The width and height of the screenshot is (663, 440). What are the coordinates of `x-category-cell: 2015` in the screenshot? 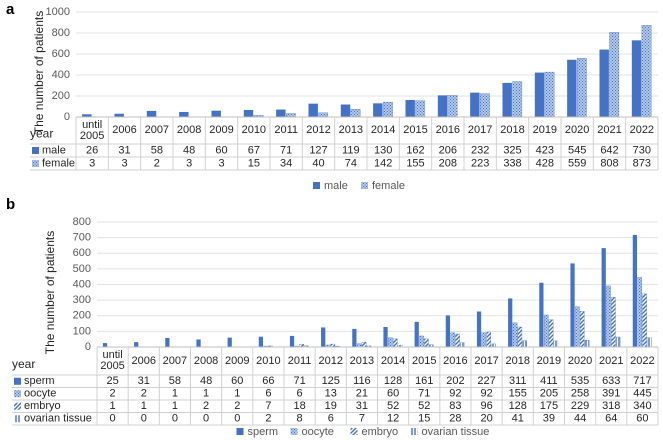 It's located at (424, 360).